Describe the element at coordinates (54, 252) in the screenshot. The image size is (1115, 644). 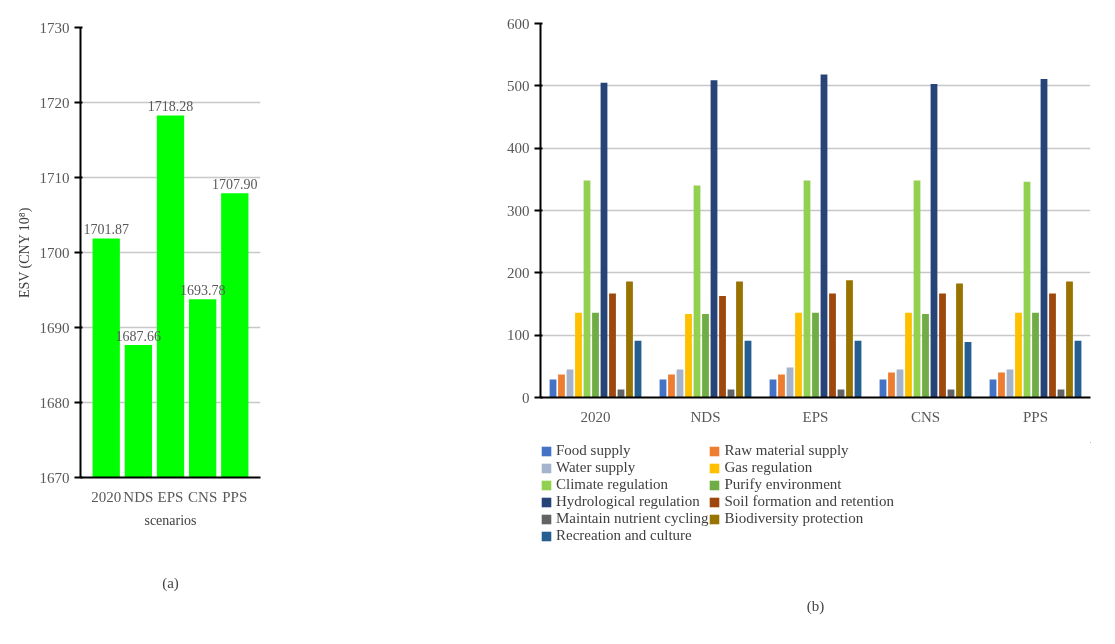
I see `y-tick-label: 1700` at that location.